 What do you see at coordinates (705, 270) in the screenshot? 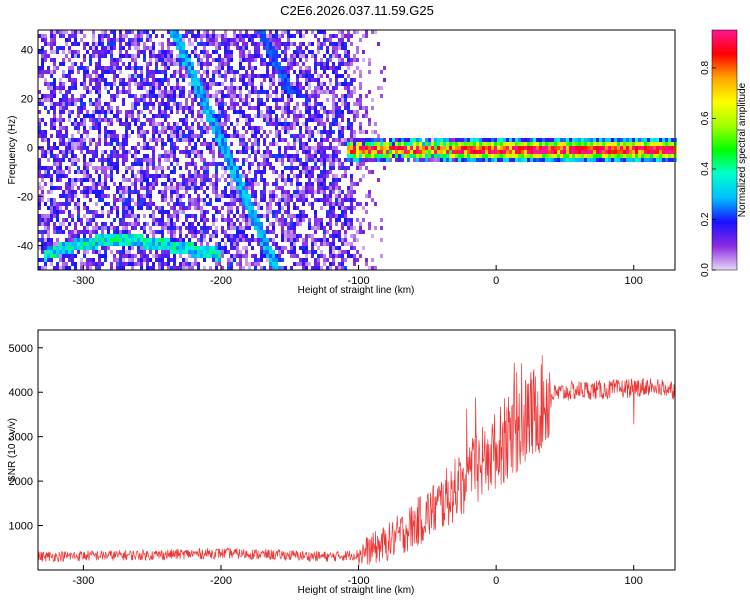
I see `colorbar-tick-label: 0.0` at bounding box center [705, 270].